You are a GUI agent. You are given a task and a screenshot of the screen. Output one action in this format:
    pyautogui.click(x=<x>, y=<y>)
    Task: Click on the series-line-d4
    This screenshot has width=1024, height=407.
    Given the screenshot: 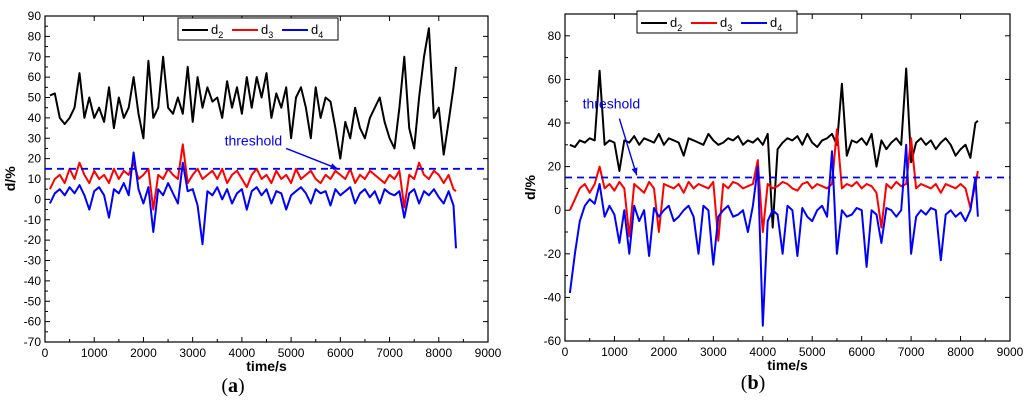 What is the action you would take?
    pyautogui.click(x=252, y=200)
    